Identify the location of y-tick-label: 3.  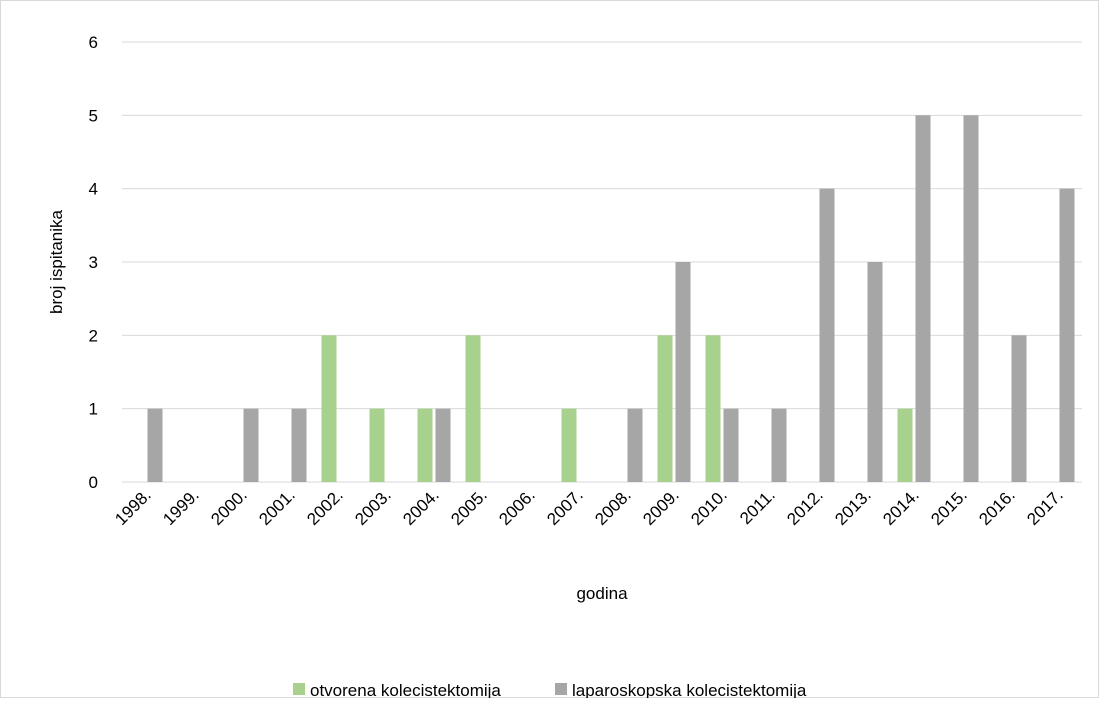
(93, 262).